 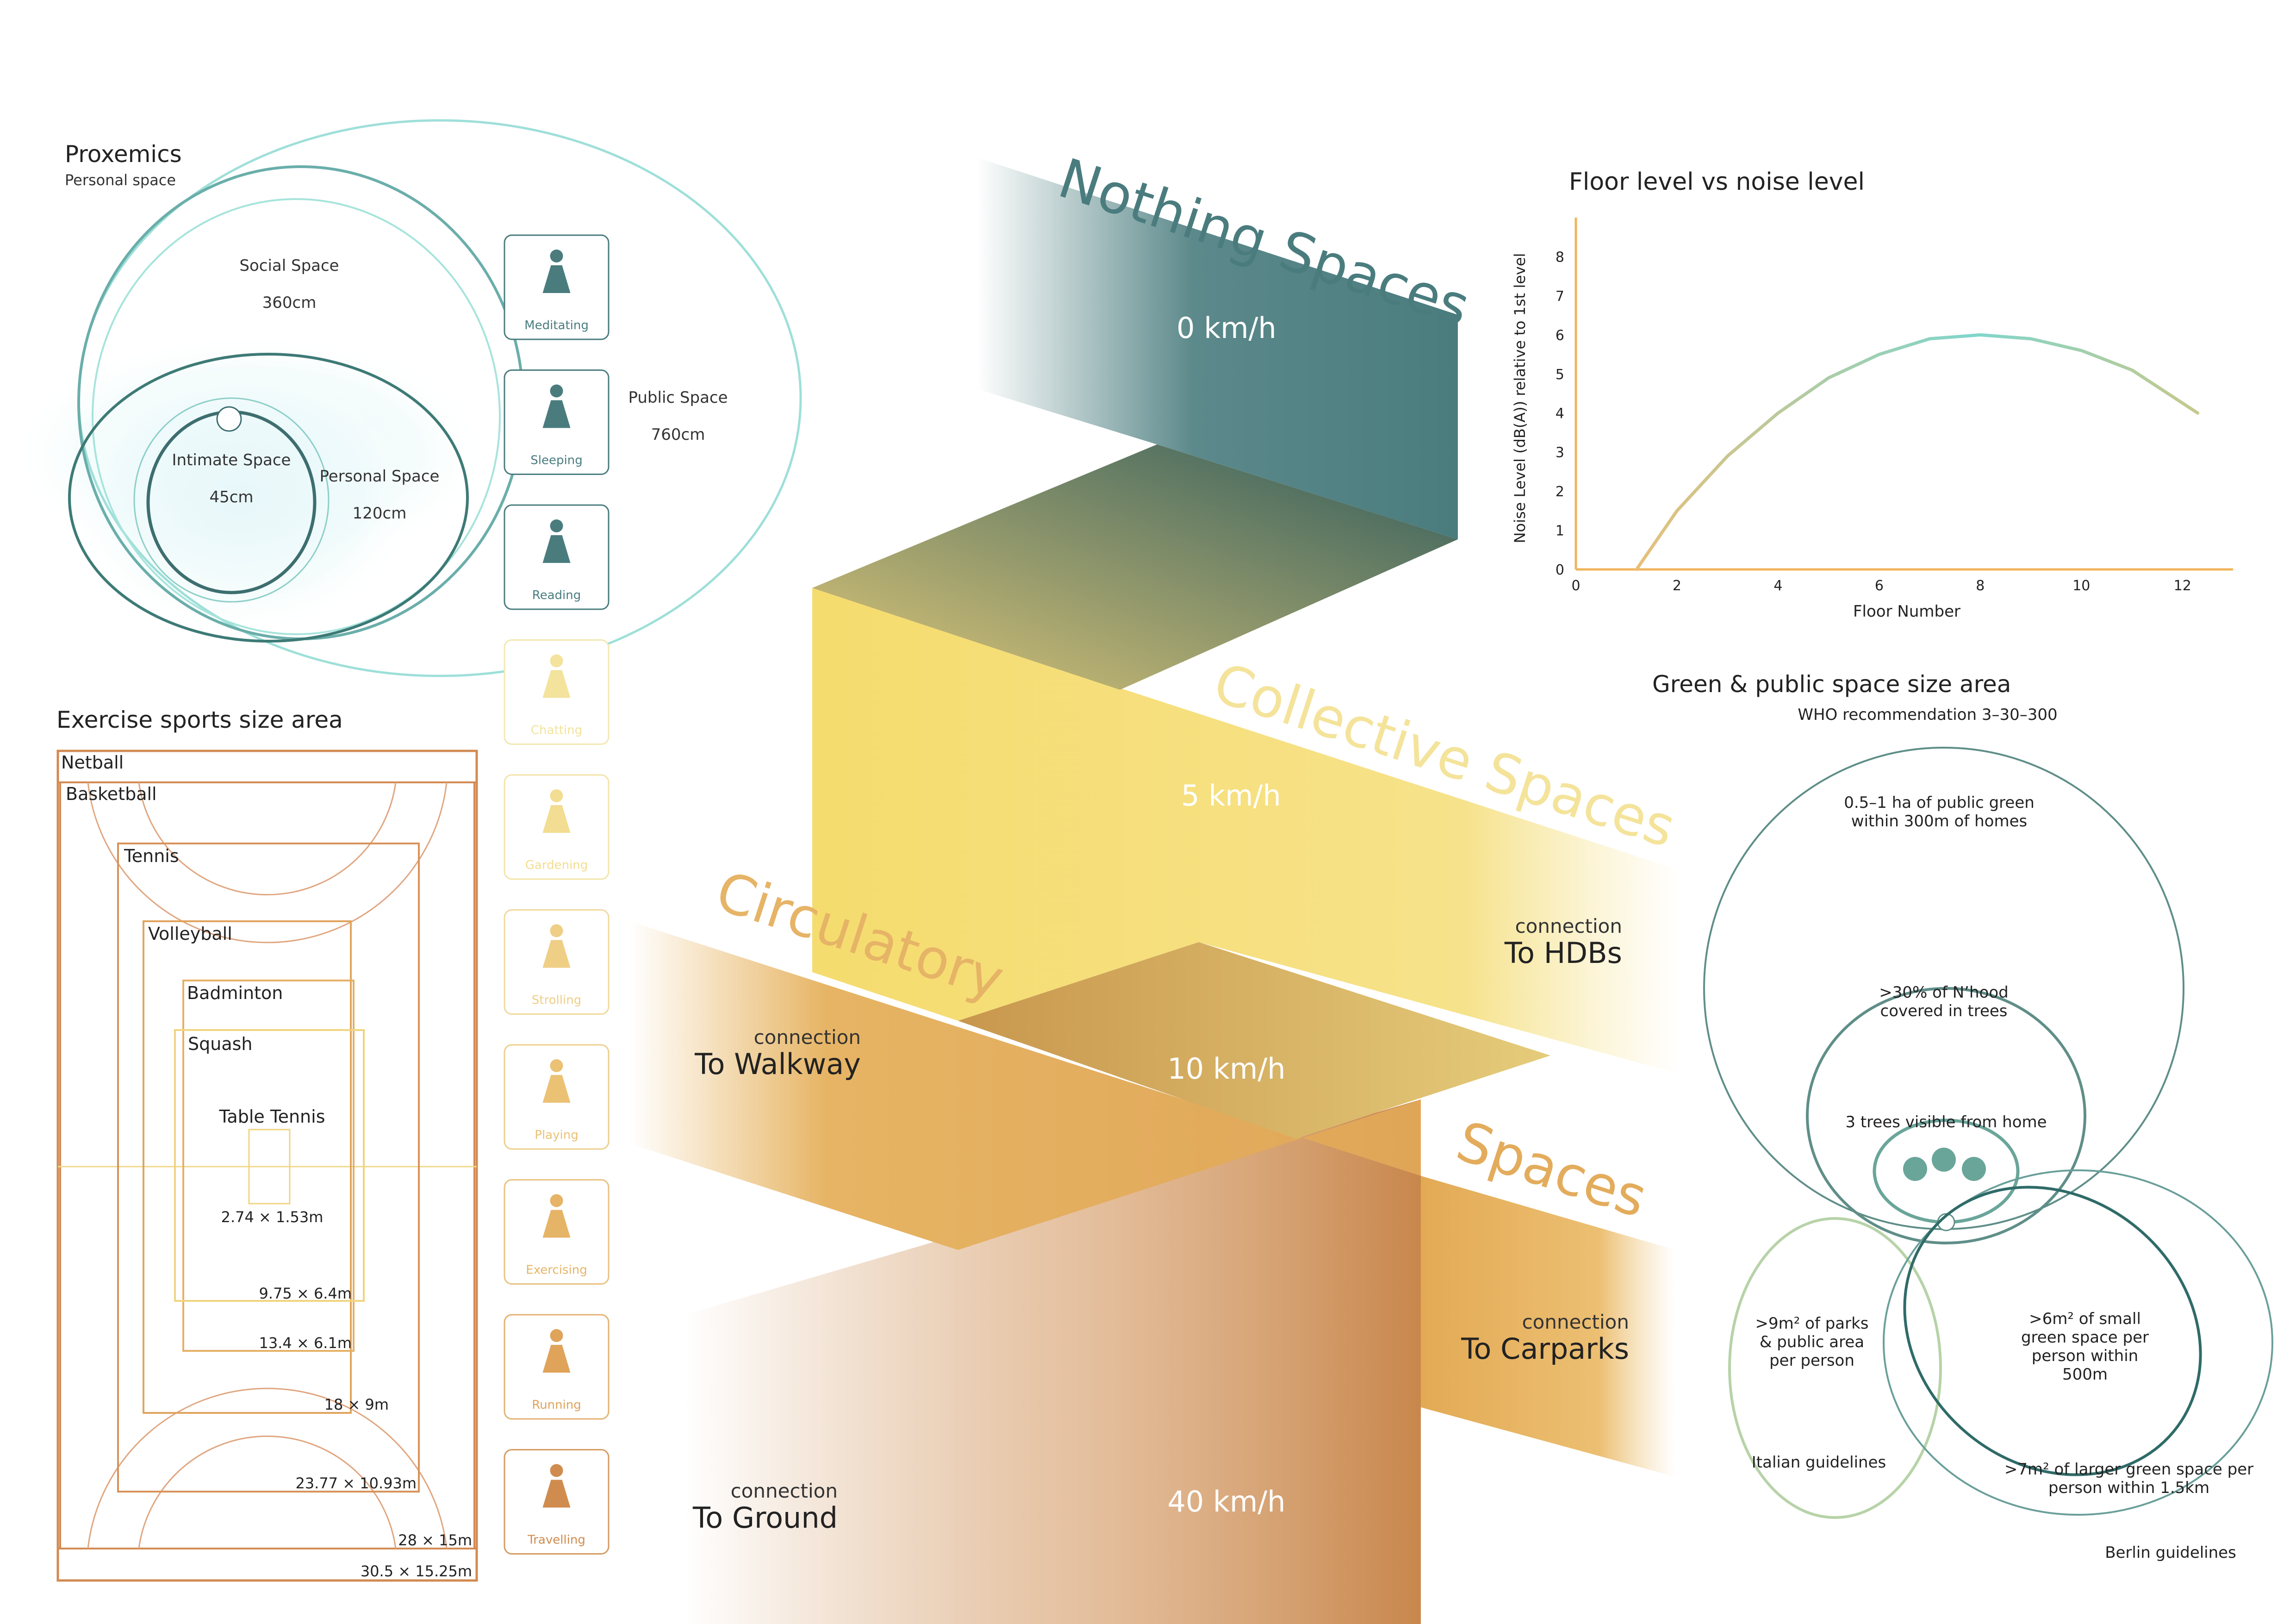 I want to click on social-space-label: Social Space, so click(x=289, y=265).